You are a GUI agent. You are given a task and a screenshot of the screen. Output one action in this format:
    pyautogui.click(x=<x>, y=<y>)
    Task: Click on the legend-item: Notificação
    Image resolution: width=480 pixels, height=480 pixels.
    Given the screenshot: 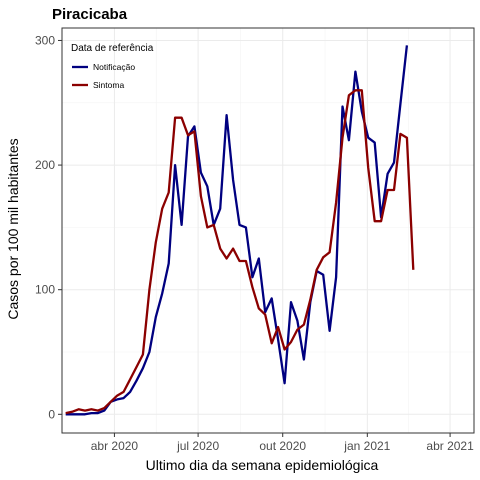 What is the action you would take?
    pyautogui.click(x=103, y=67)
    